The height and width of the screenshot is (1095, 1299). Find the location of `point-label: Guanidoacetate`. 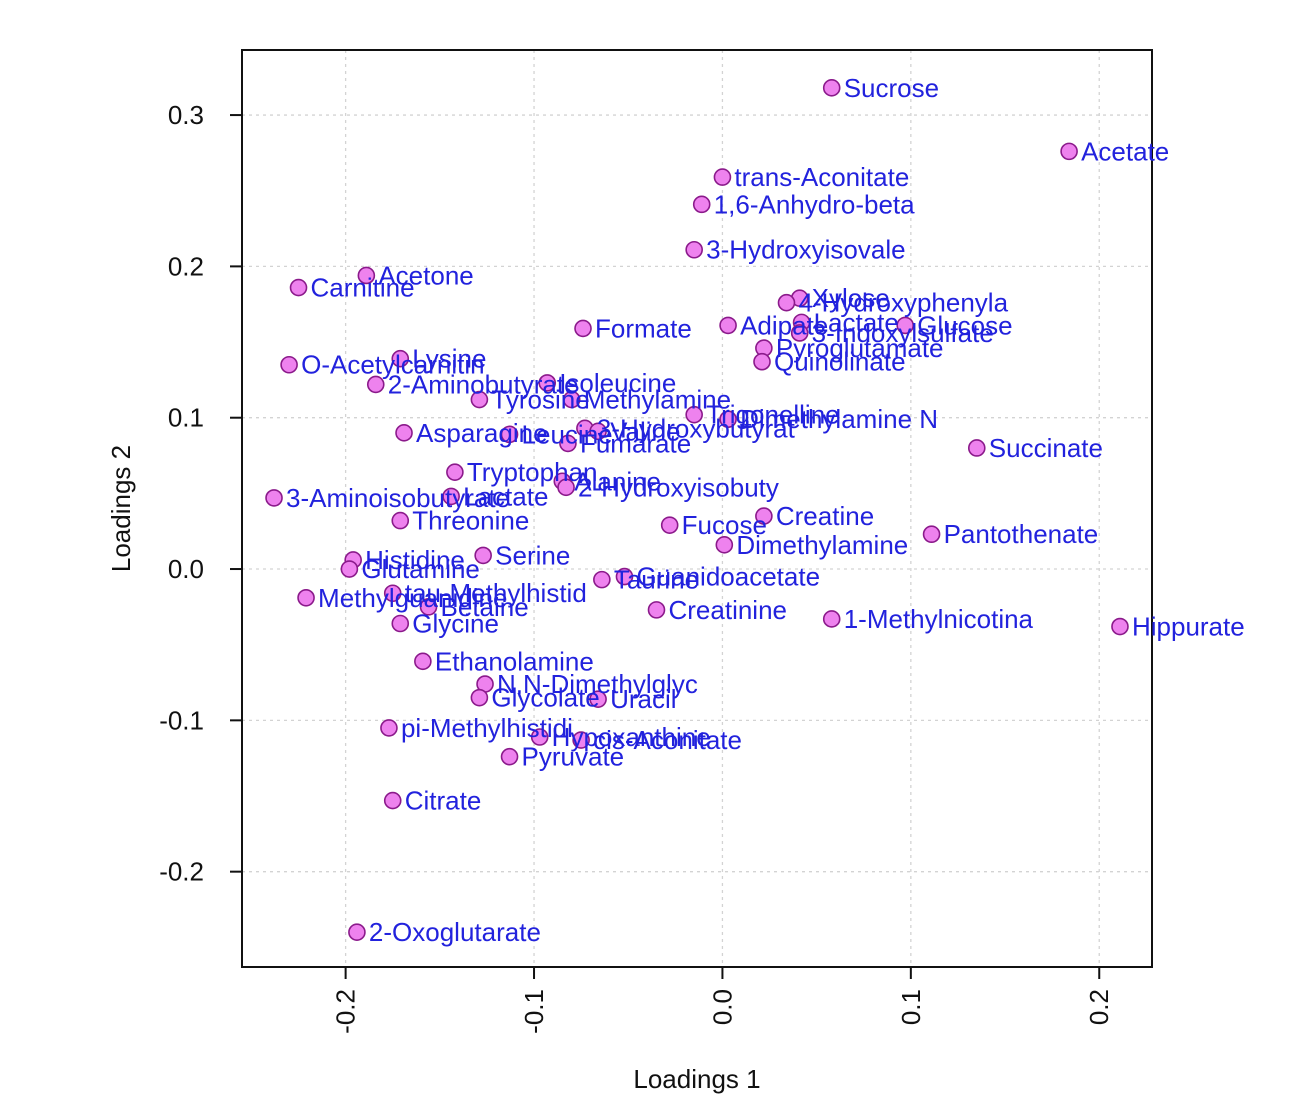

point-label: Guanidoacetate is located at coordinates (728, 577).